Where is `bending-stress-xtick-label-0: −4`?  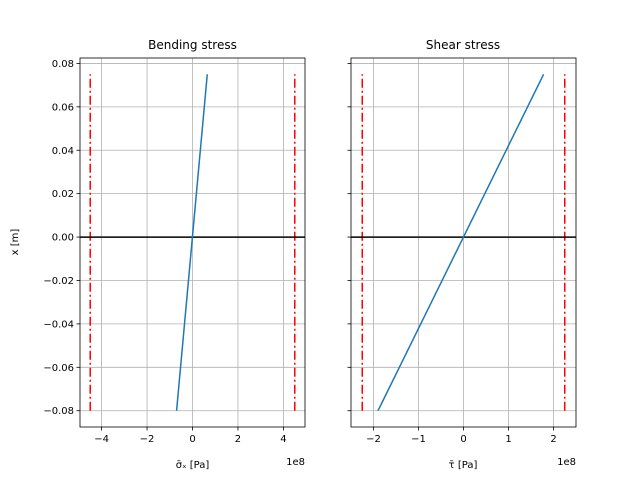 bending-stress-xtick-label-0: −4 is located at coordinates (101, 439).